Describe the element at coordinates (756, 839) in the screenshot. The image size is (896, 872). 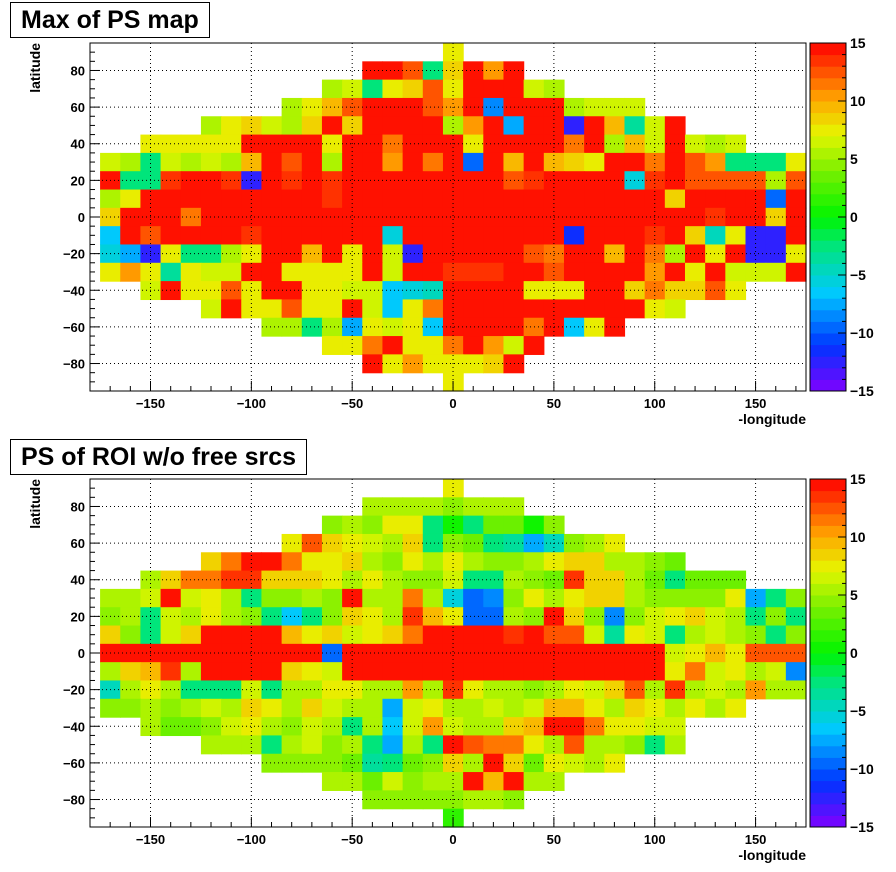
I see `x-tick-label: 150` at that location.